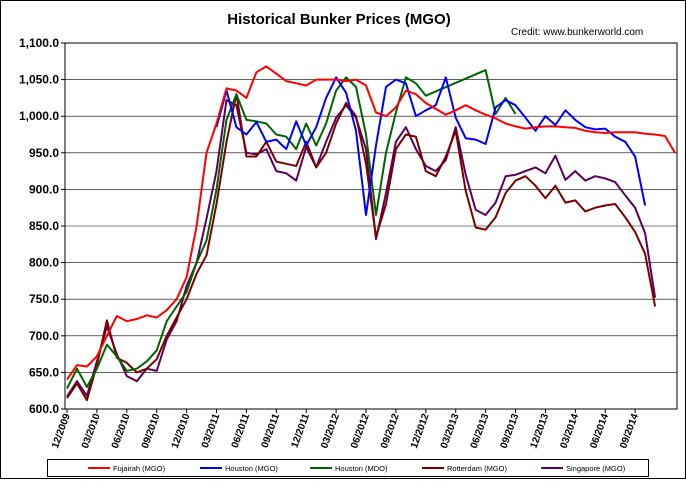  I want to click on x-tick-label: 06/2014, so click(599, 431).